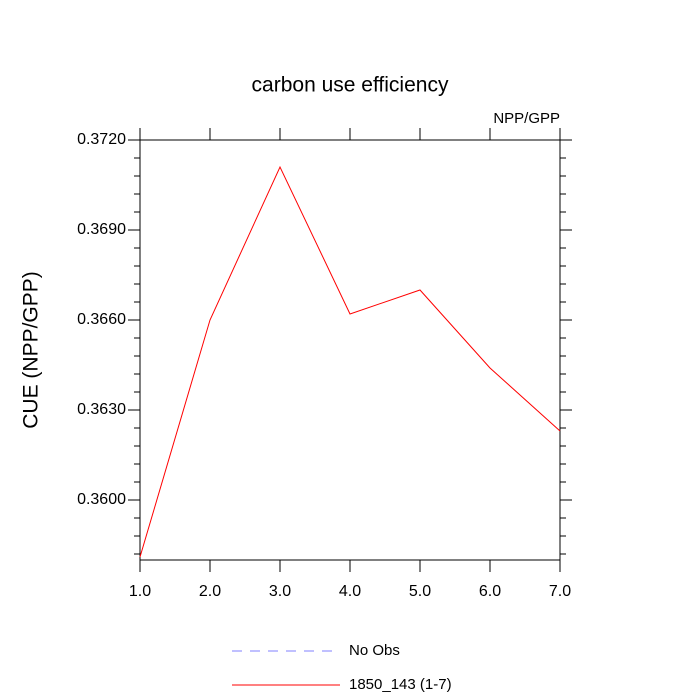 This screenshot has width=700, height=700. I want to click on y-axis-label: CUE (NPP/GPP), so click(31, 350).